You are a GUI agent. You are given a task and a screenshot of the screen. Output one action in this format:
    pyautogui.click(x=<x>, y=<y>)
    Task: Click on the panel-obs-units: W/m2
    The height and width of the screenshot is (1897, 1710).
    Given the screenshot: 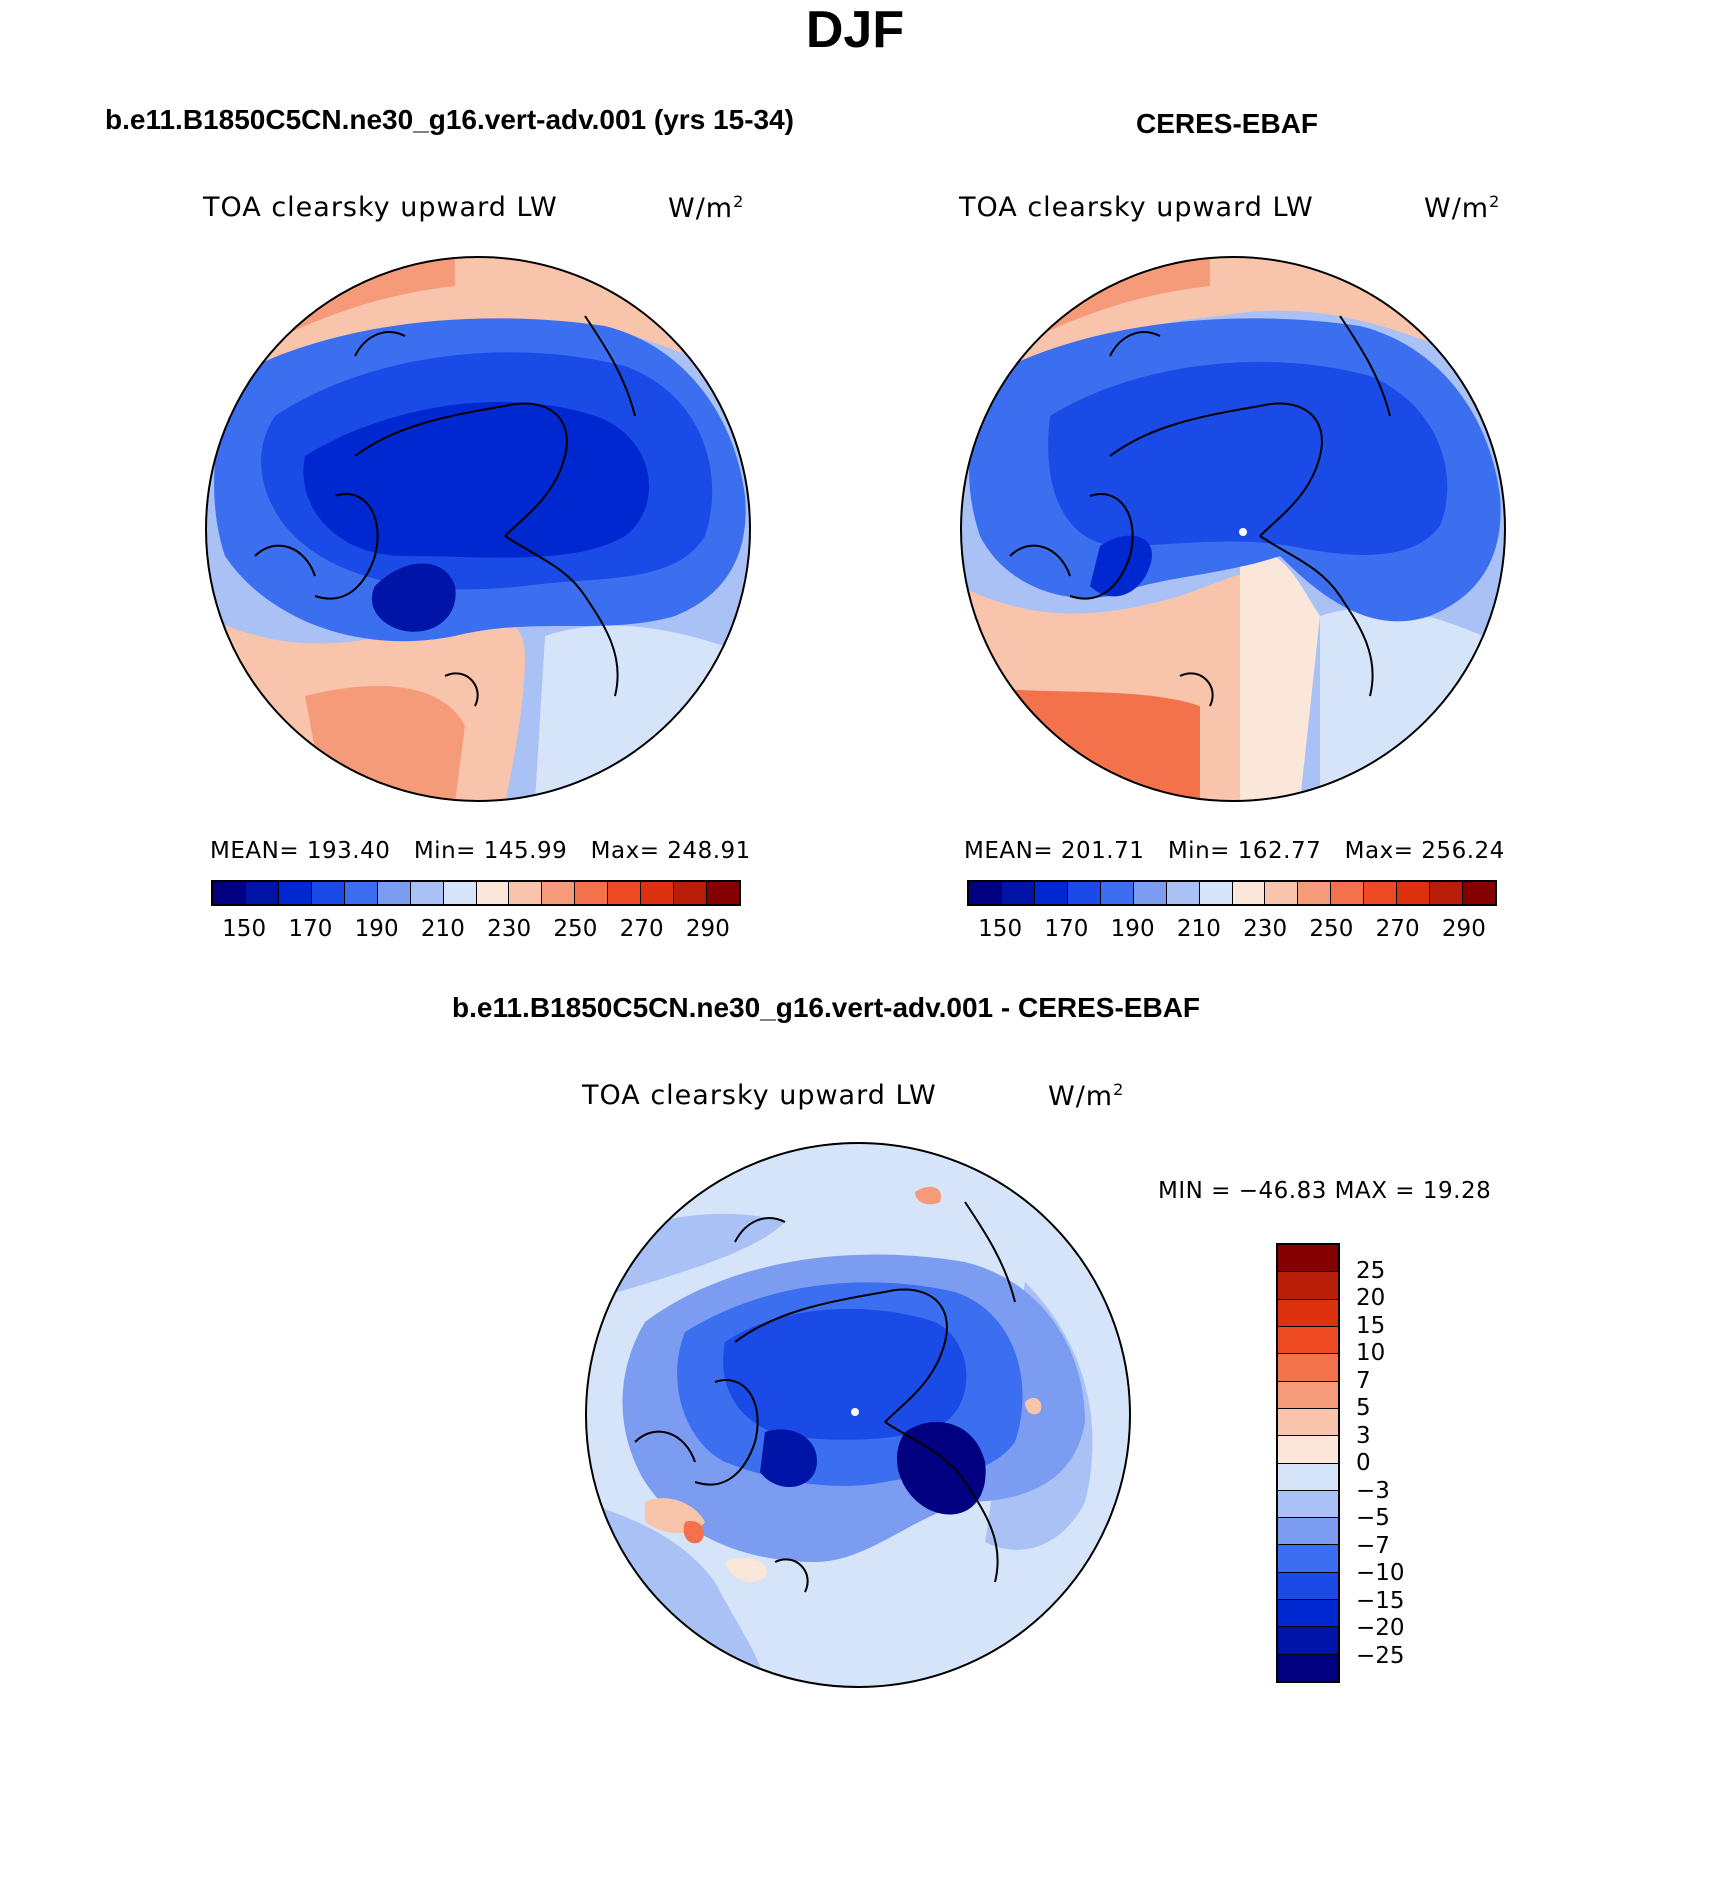 What is the action you would take?
    pyautogui.click(x=1462, y=208)
    